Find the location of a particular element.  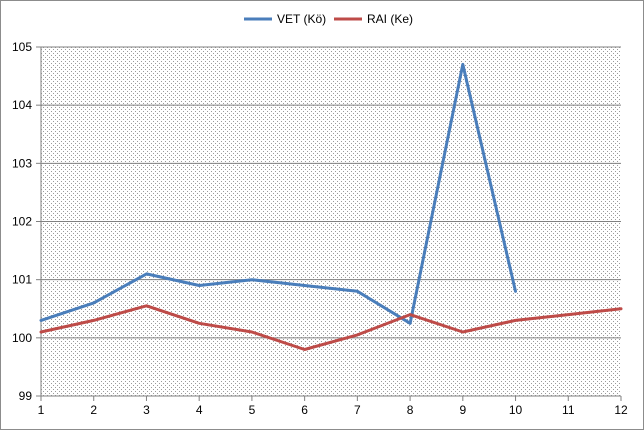

x-tick-label-7: 7 is located at coordinates (357, 410).